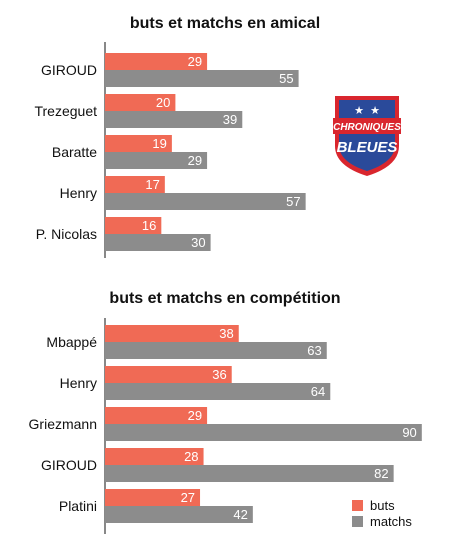 The height and width of the screenshot is (549, 450). What do you see at coordinates (226, 333) in the screenshot?
I see `data-label-buts: 38` at bounding box center [226, 333].